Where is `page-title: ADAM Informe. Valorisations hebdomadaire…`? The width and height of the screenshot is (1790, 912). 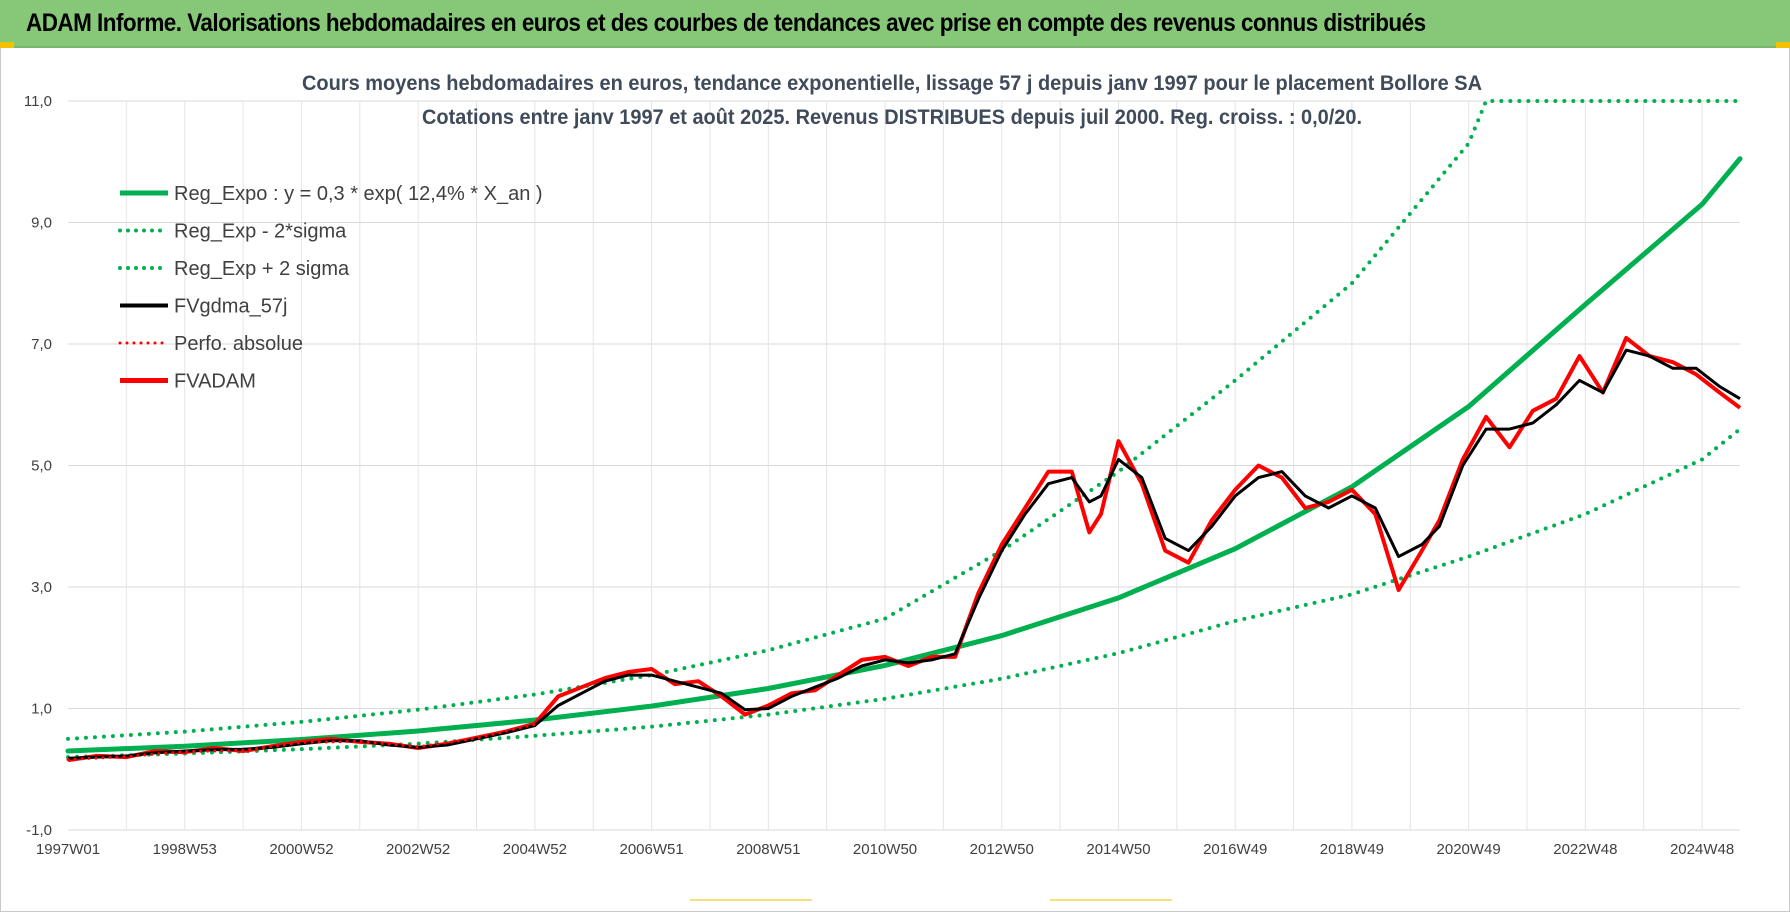
page-title: ADAM Informe. Valorisations hebdomadaire… is located at coordinates (726, 23).